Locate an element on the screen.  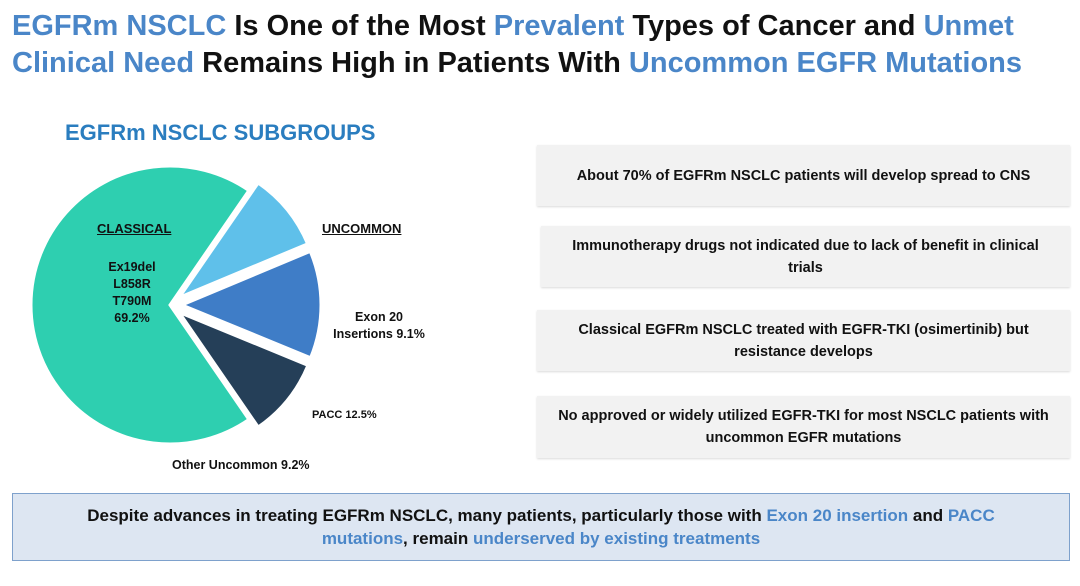
pie-chart is located at coordinates (176, 305).